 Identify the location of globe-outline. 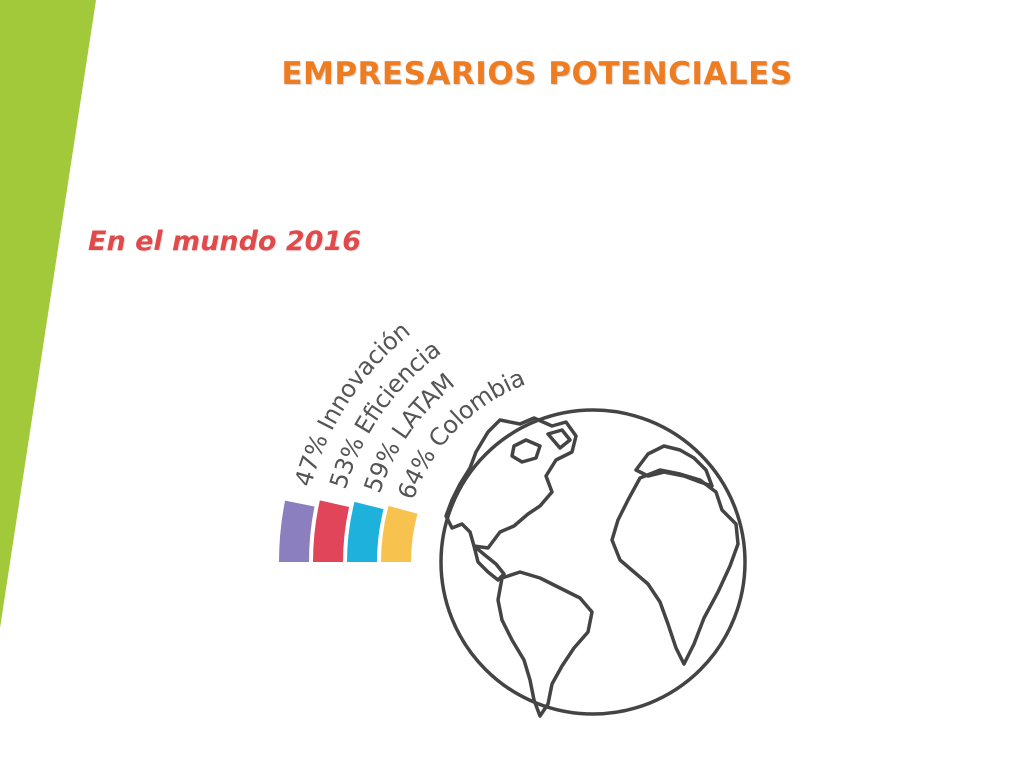
(593, 562).